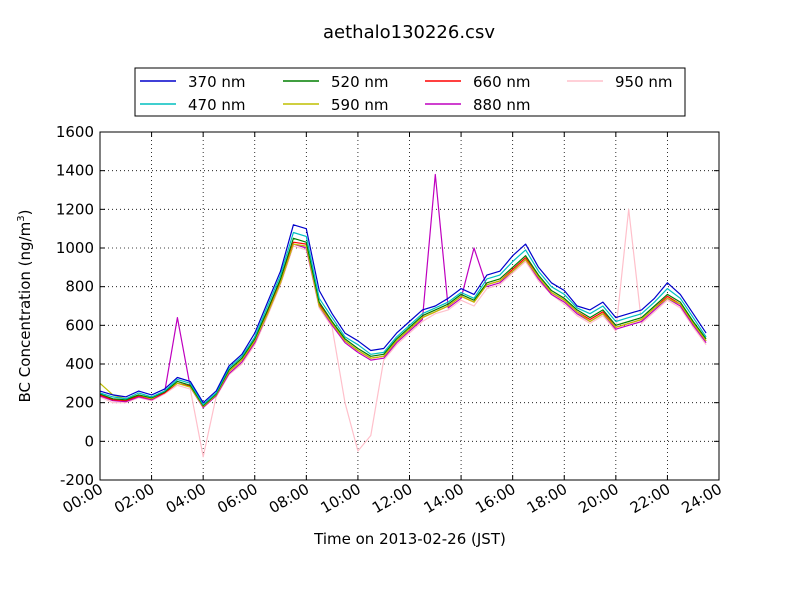 This screenshot has width=800, height=604. Describe the element at coordinates (75, 248) in the screenshot. I see `y-tick-label: 1000` at that location.